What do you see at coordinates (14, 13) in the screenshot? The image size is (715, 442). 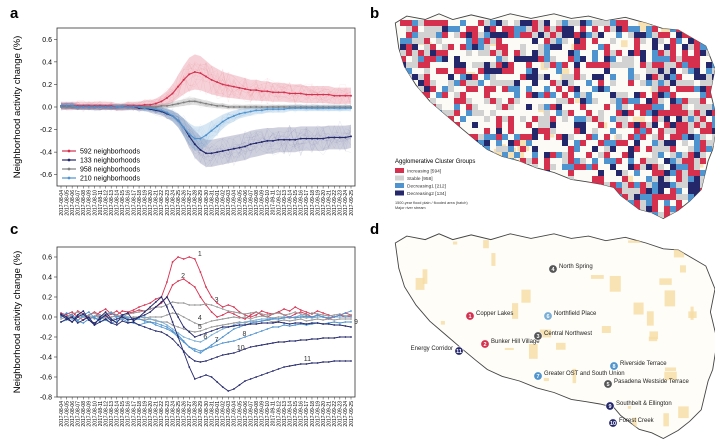 I see `panel-label-a: a` at bounding box center [14, 13].